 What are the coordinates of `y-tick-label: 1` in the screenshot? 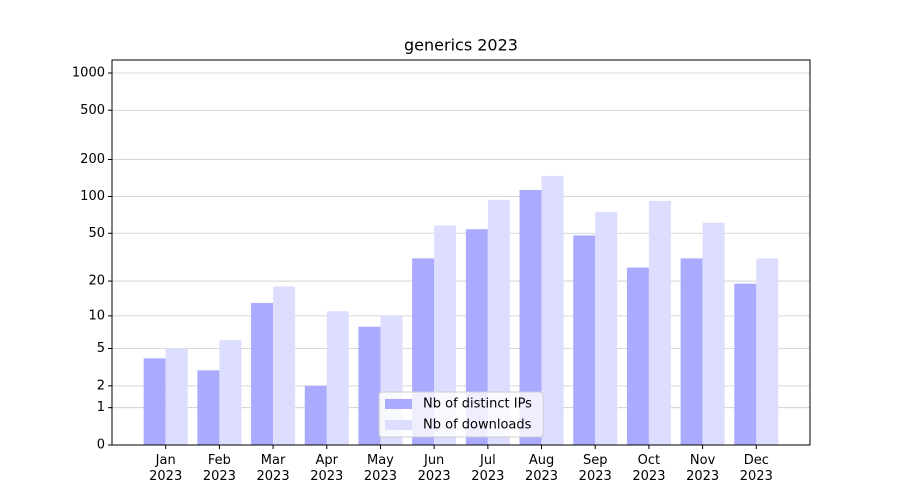 It's located at (101, 407).